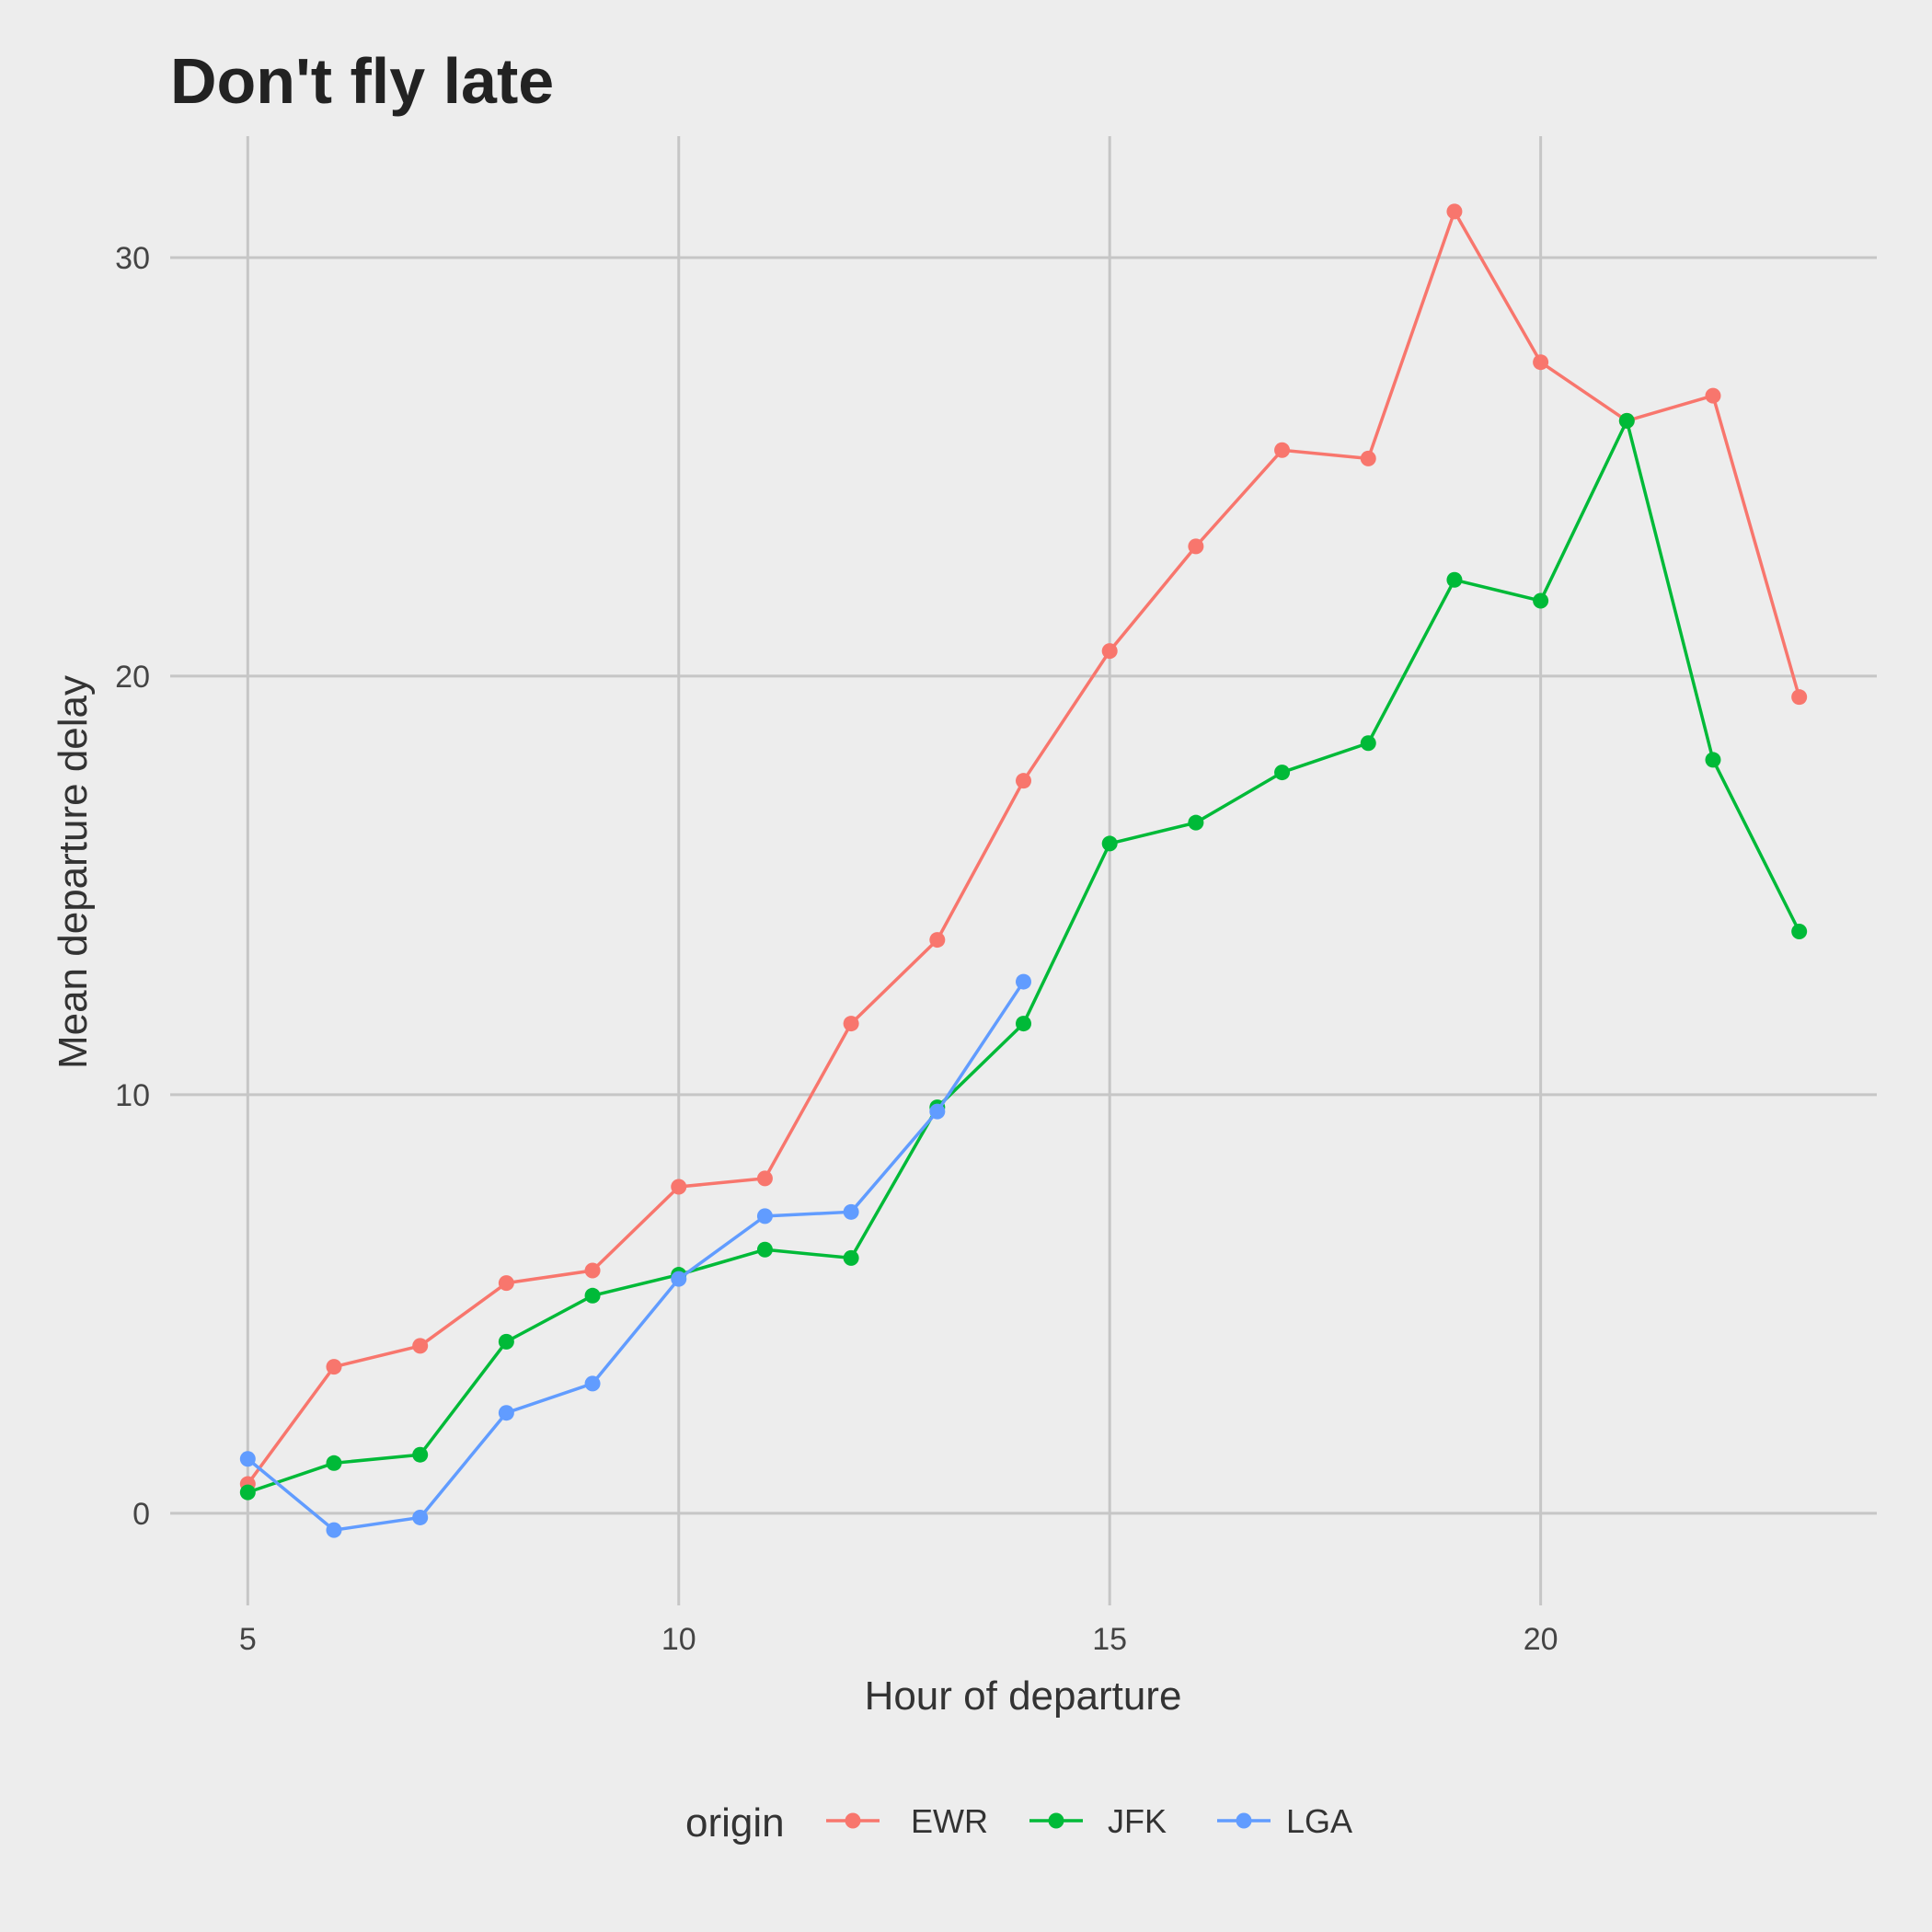 The width and height of the screenshot is (1932, 1932). Describe the element at coordinates (1319, 1821) in the screenshot. I see `legend-label: LGA` at that location.